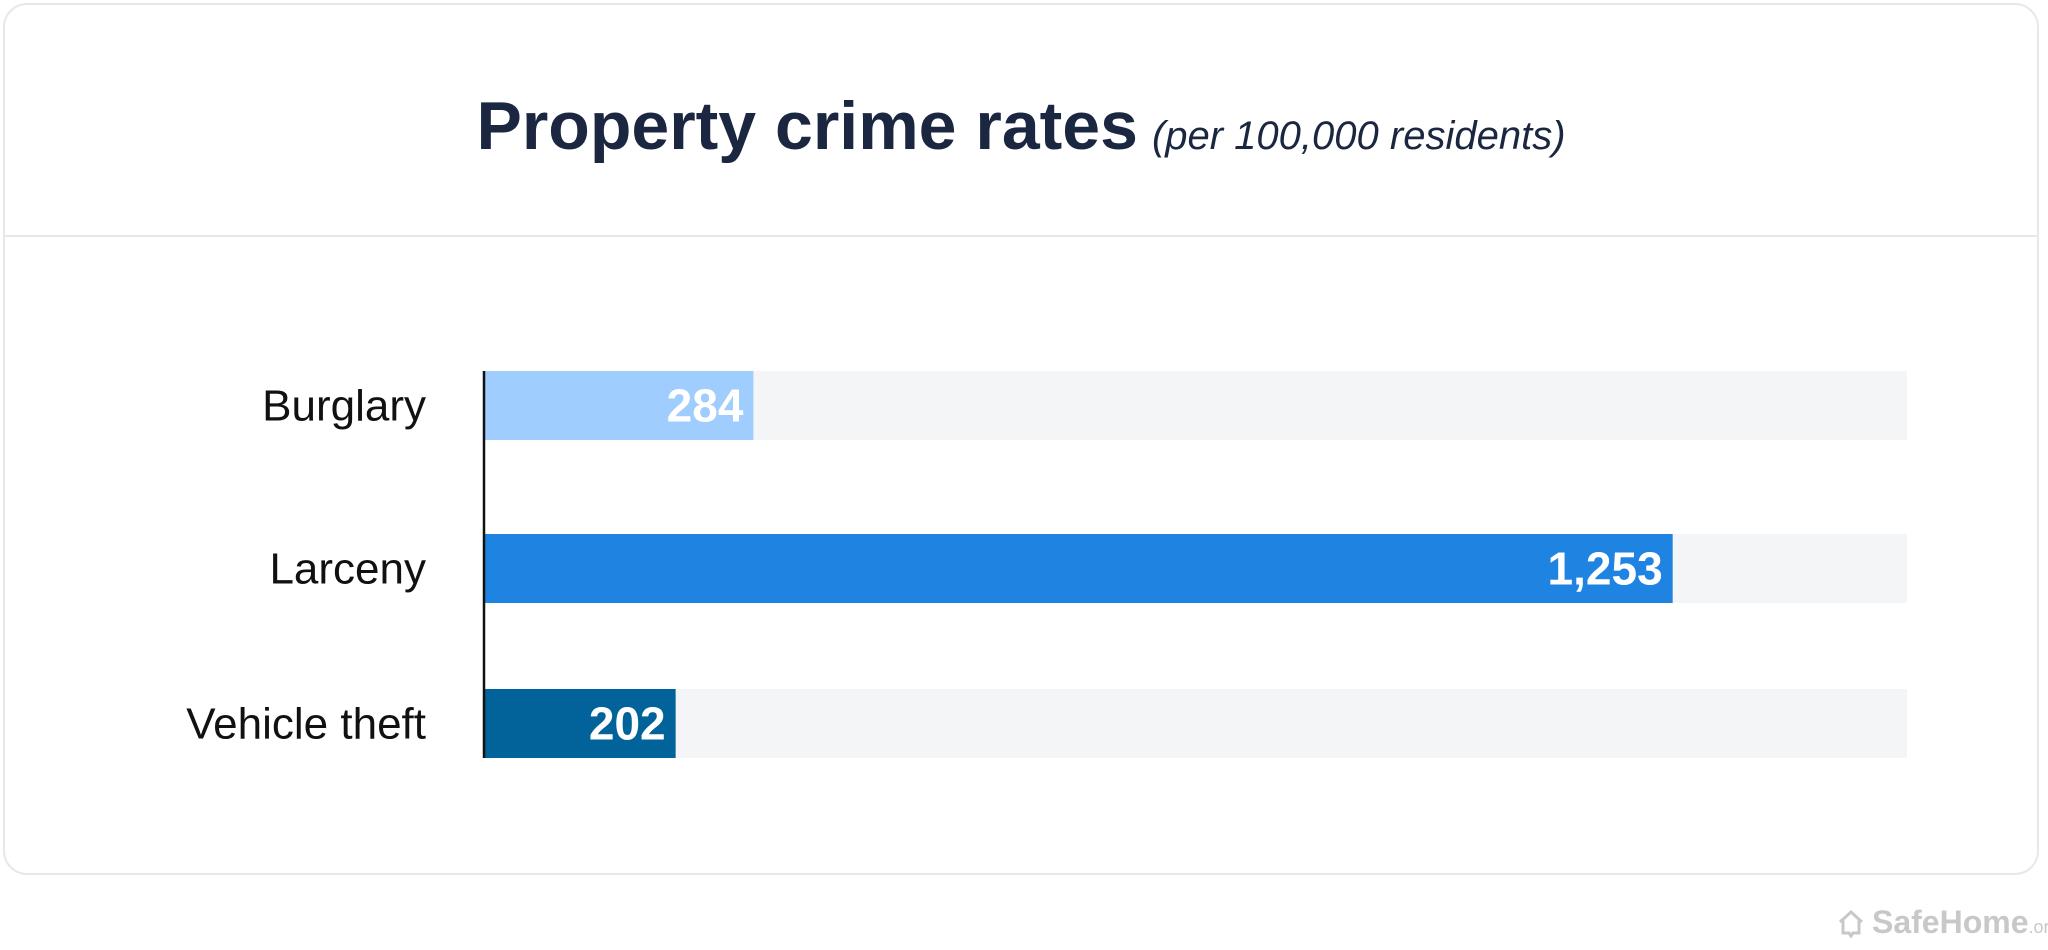  Describe the element at coordinates (1195, 723) in the screenshot. I see `bar-track` at that location.